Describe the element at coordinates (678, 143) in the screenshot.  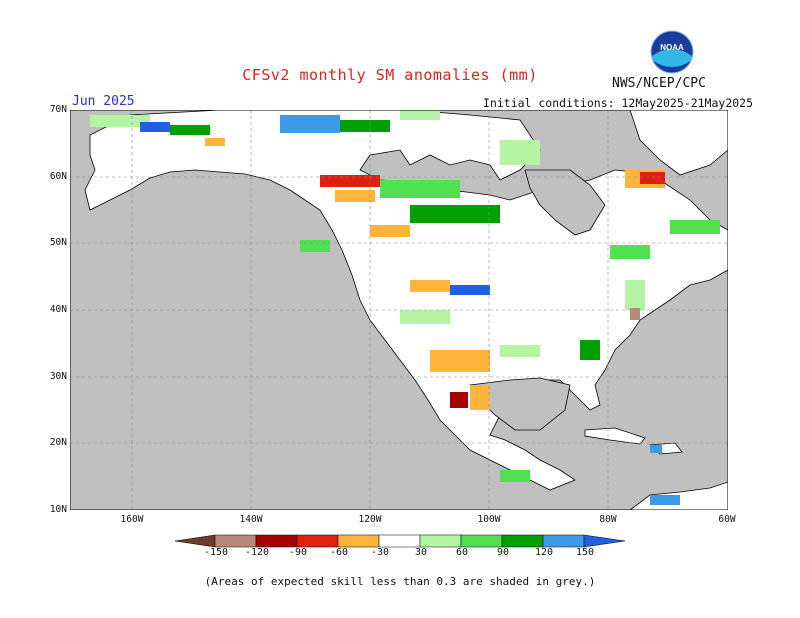
I see `greenland-land` at that location.